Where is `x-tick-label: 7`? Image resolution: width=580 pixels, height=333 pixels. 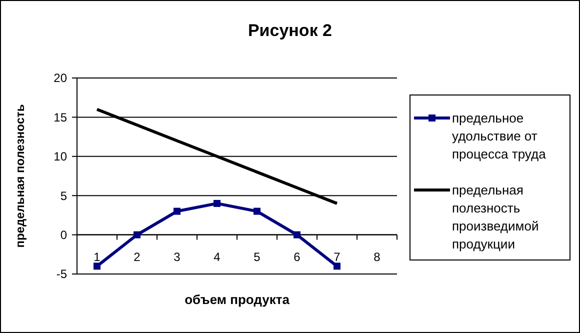 x-tick-label: 7 is located at coordinates (337, 257).